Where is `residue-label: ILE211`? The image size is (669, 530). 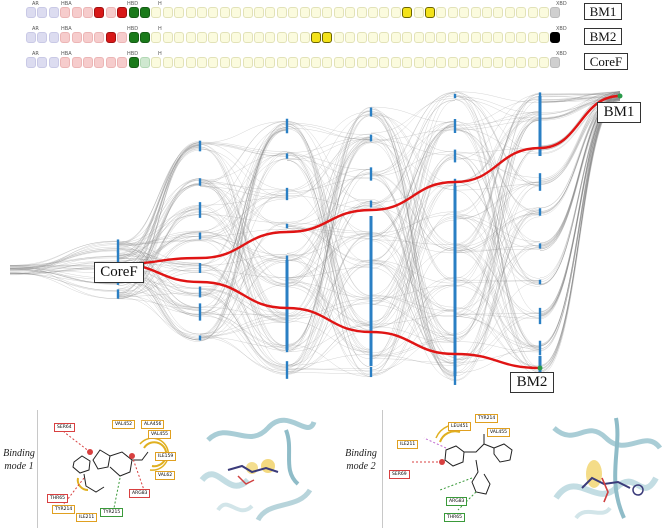
residue-label: ILE211 is located at coordinates (408, 444).